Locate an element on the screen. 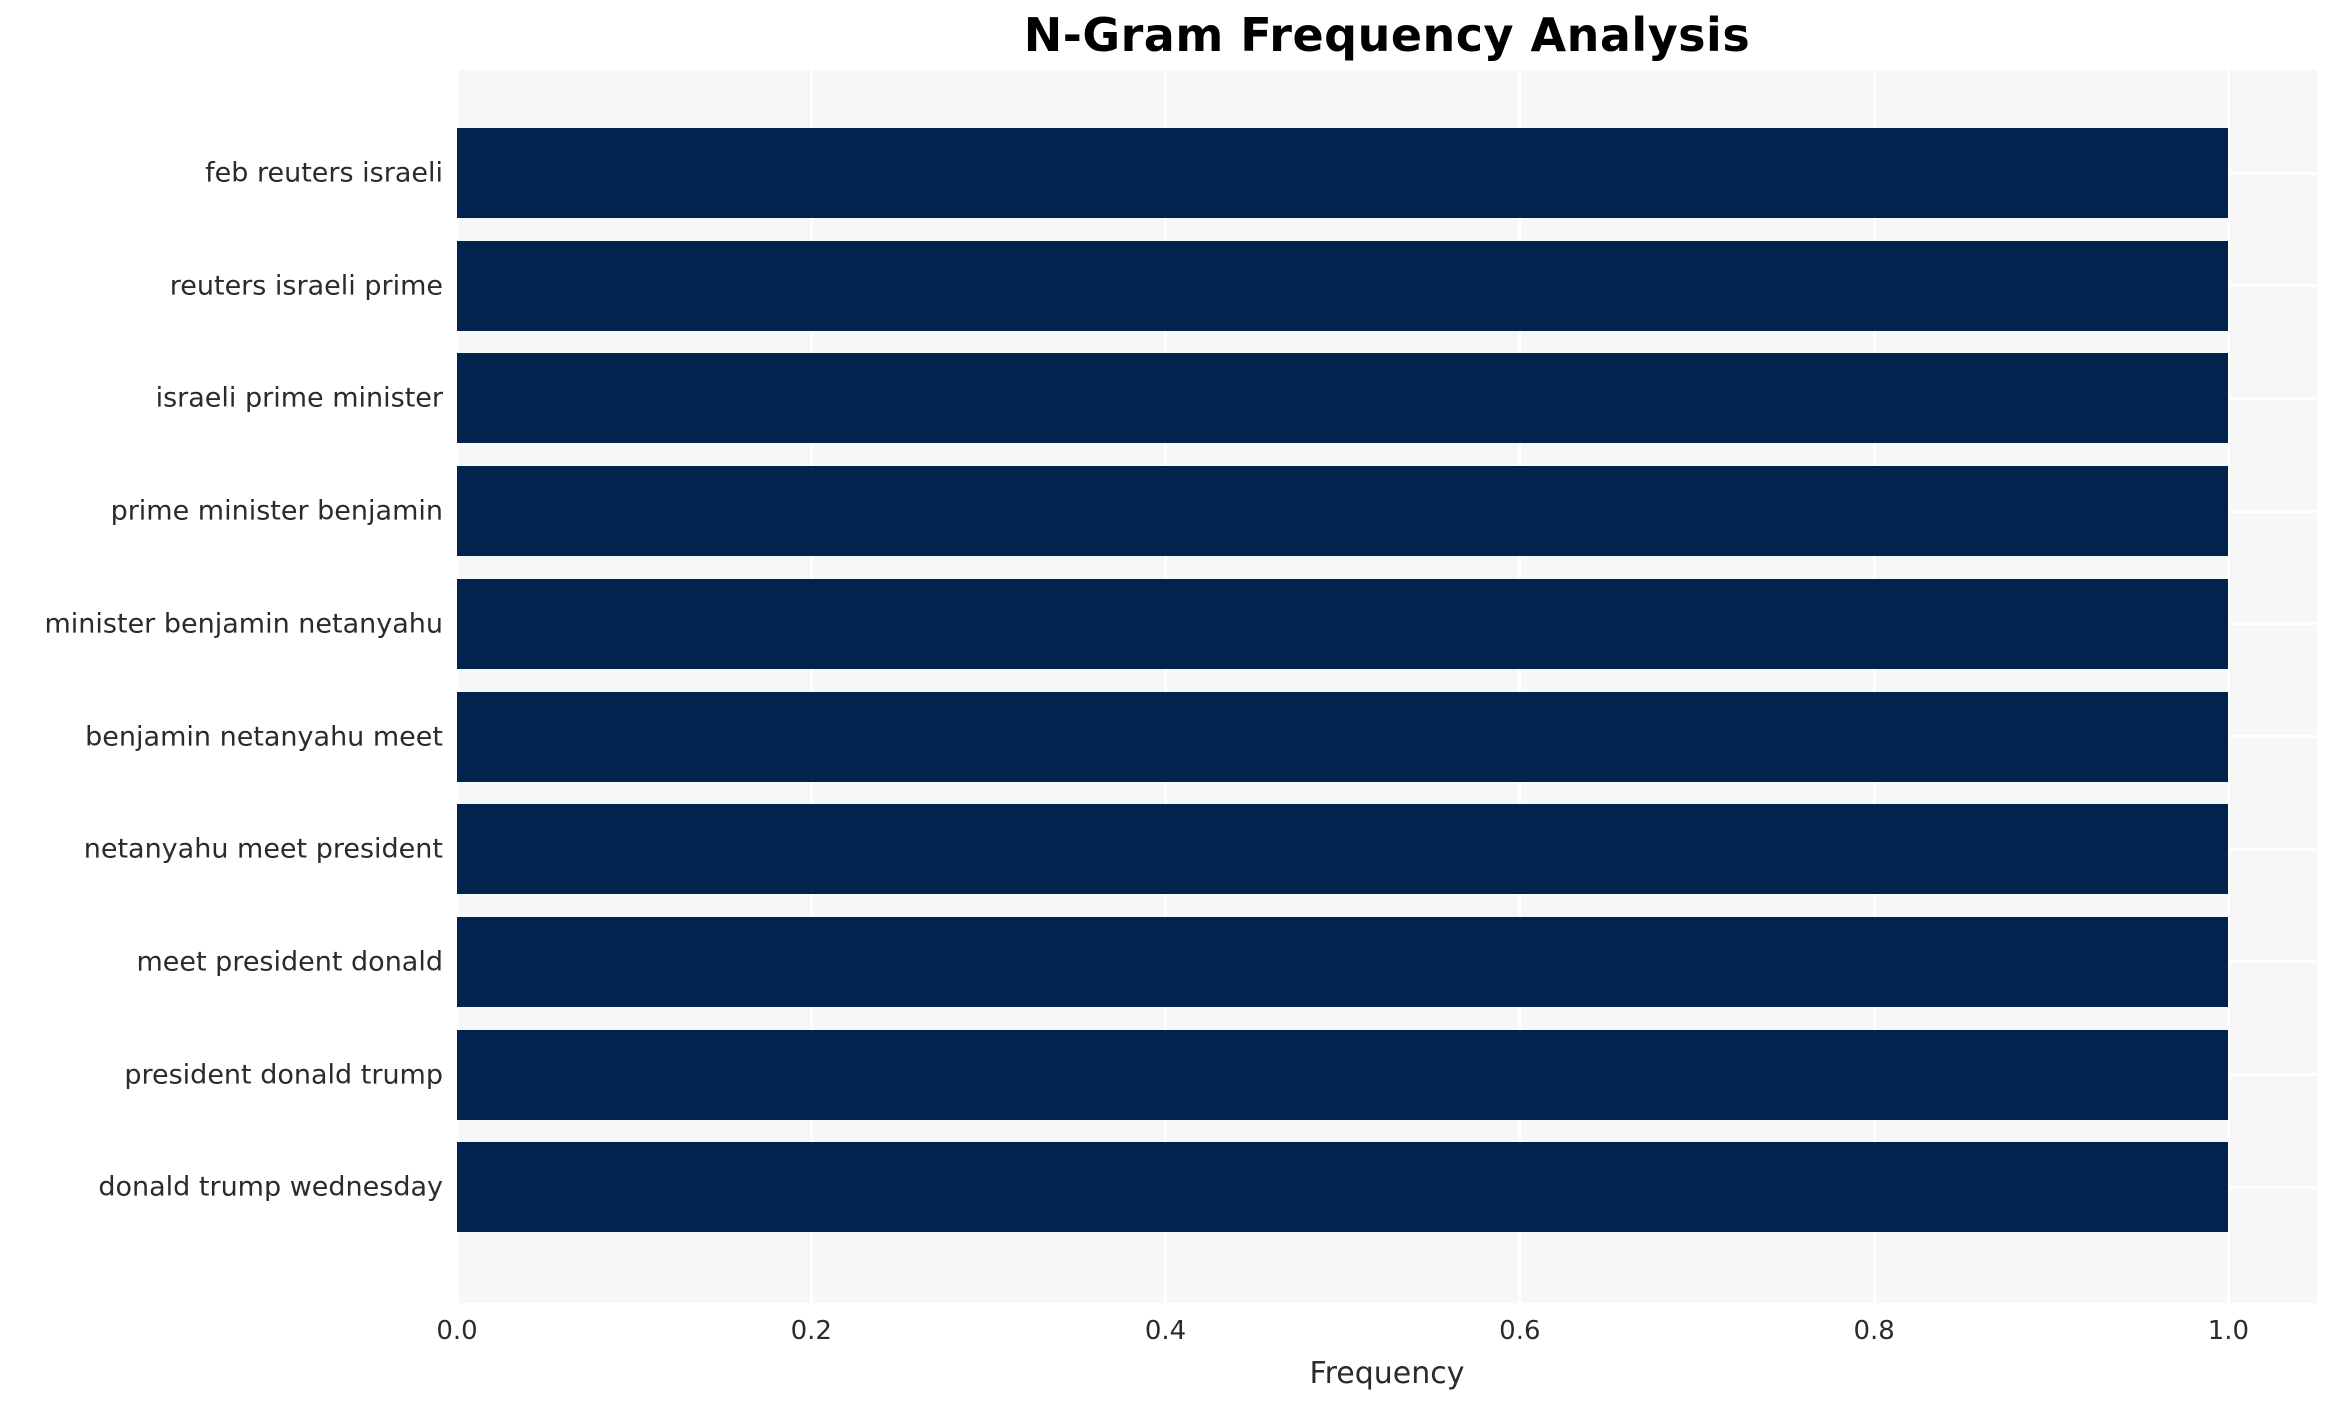  y-axis-label: benjamin netanyahu meet is located at coordinates (264, 736).